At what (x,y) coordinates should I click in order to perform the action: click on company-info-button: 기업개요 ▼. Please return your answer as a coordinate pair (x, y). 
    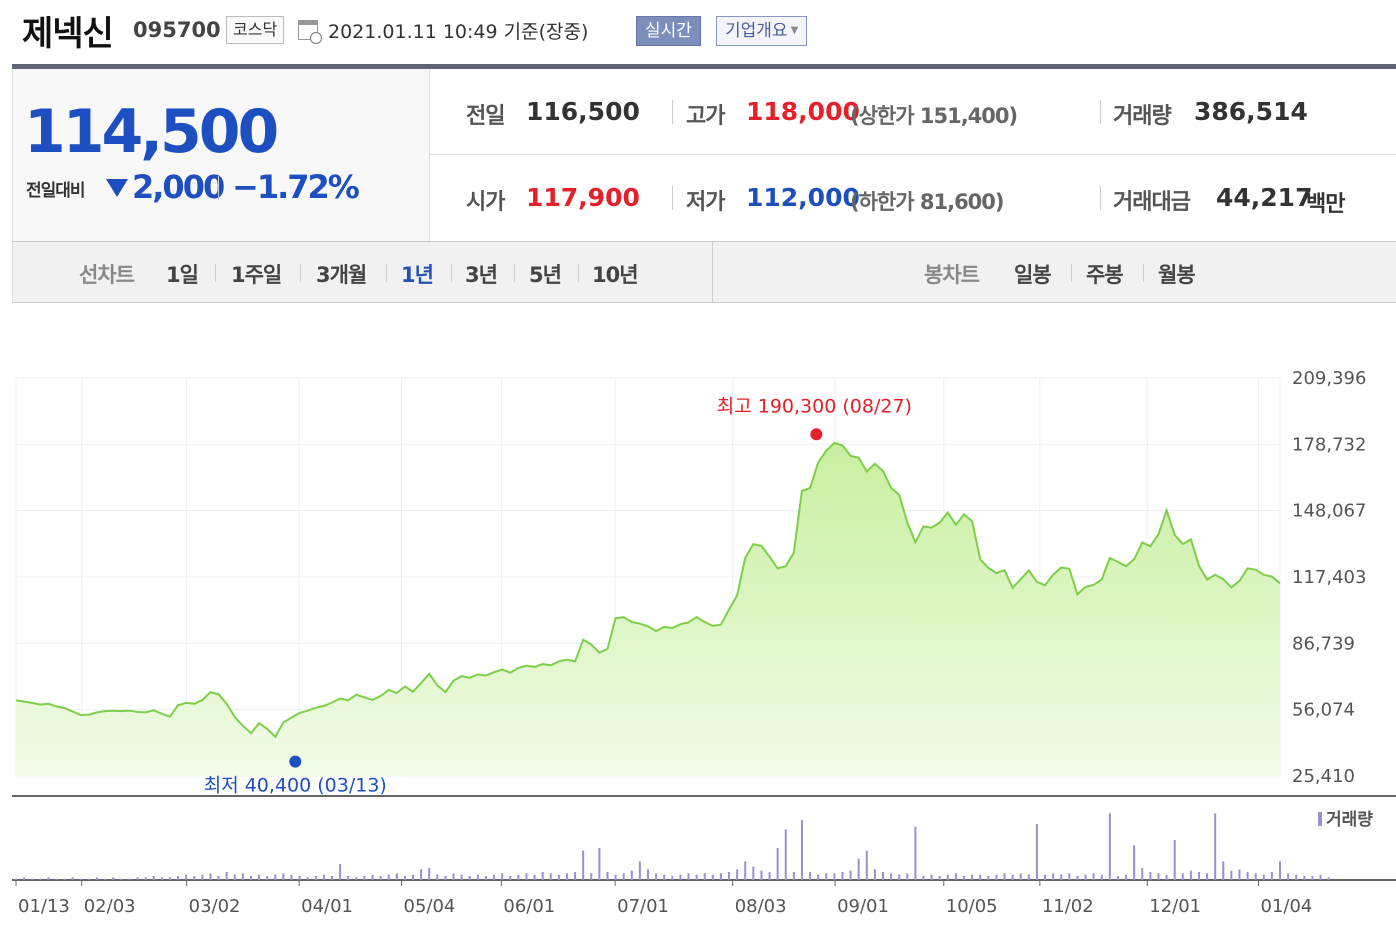
    Looking at the image, I should click on (762, 31).